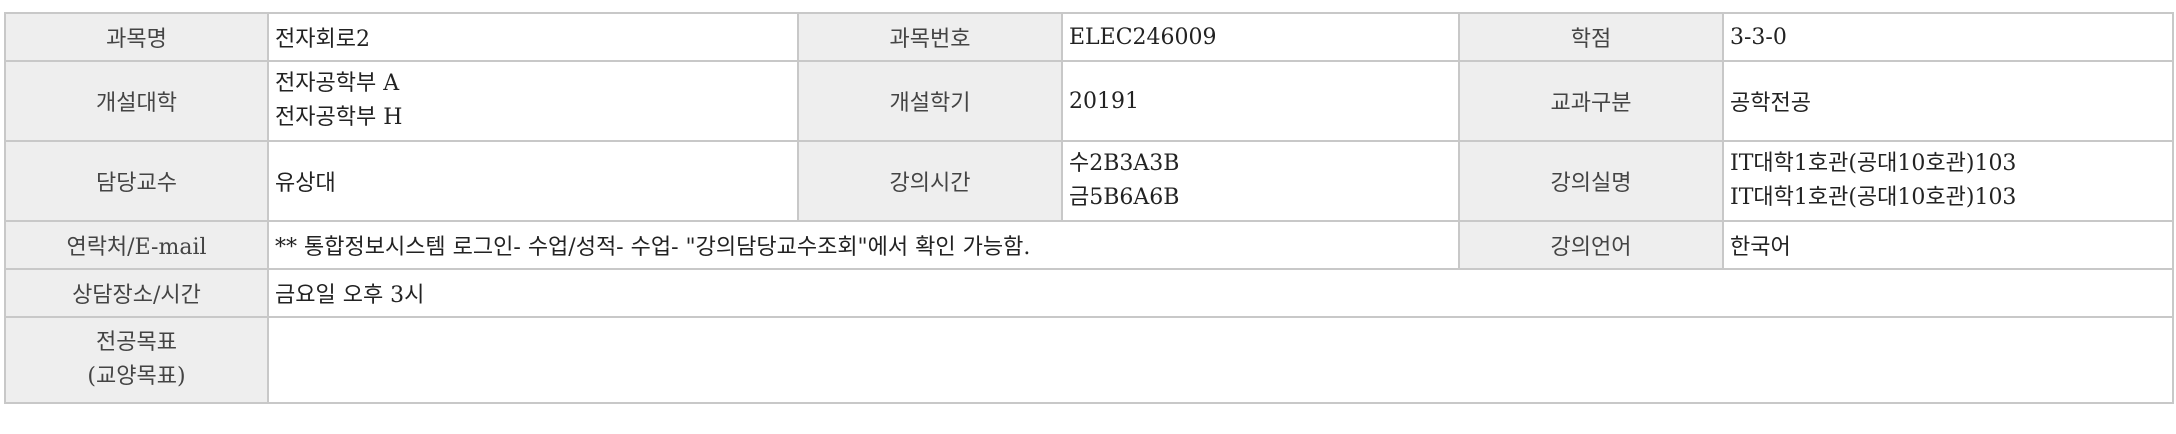 Image resolution: width=2176 pixels, height=434 pixels. I want to click on lecture-time-value: 수2B3A3B 금5B6A6B, so click(1260, 181).